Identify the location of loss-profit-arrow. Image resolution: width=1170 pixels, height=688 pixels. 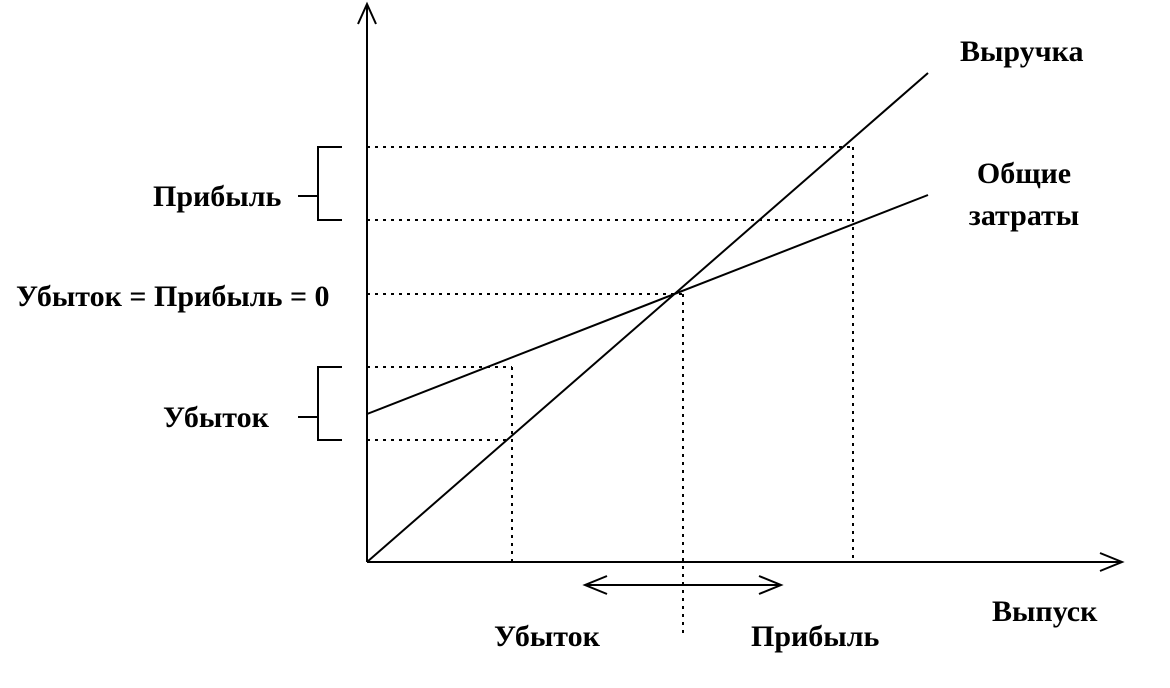
(683, 585).